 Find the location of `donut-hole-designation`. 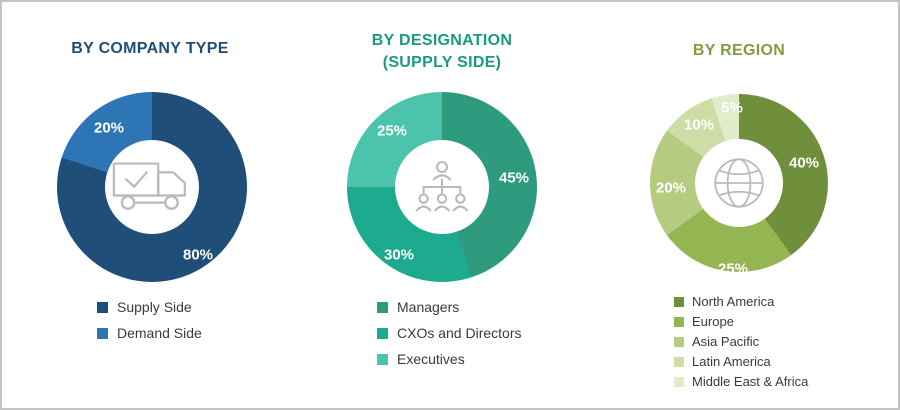

donut-hole-designation is located at coordinates (442, 187).